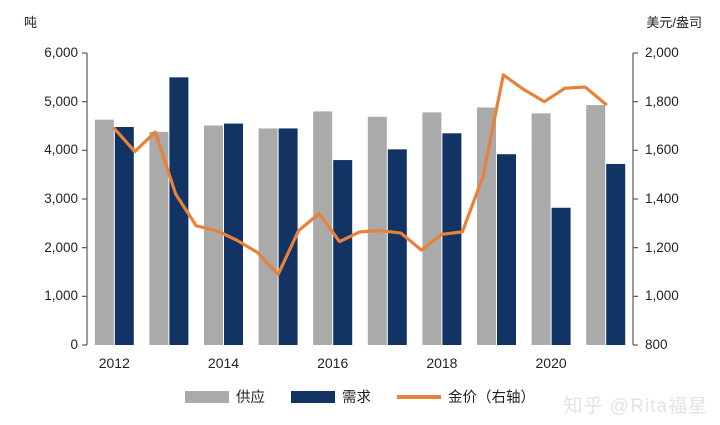  I want to click on left-tick-label: 6,000, so click(61, 52).